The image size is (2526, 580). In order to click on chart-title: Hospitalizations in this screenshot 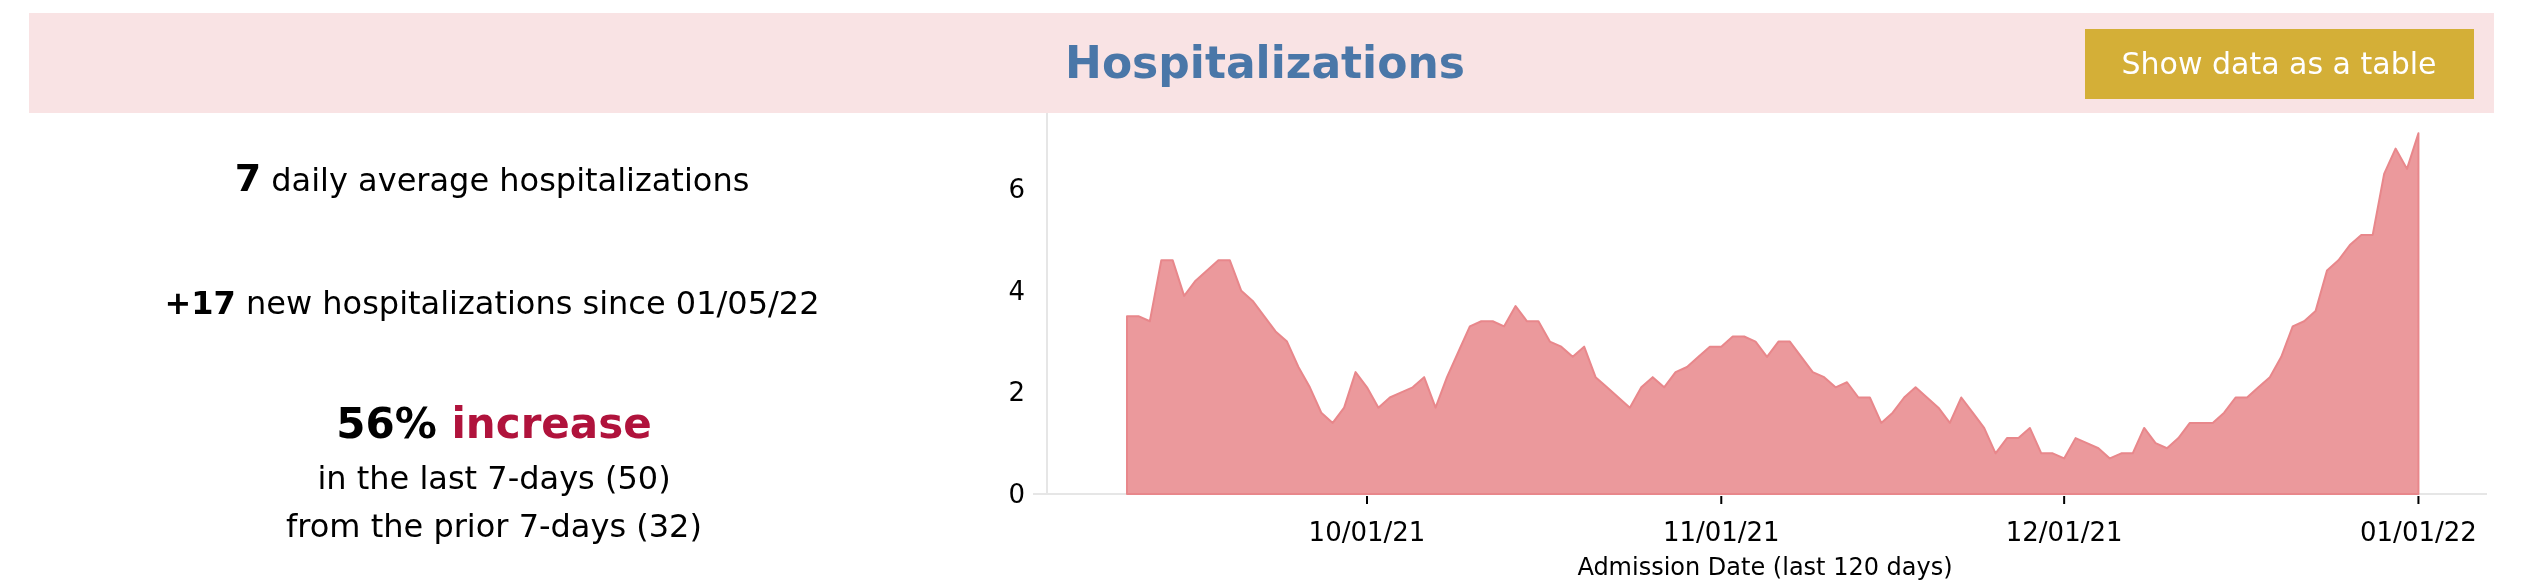, I will do `click(1265, 62)`.